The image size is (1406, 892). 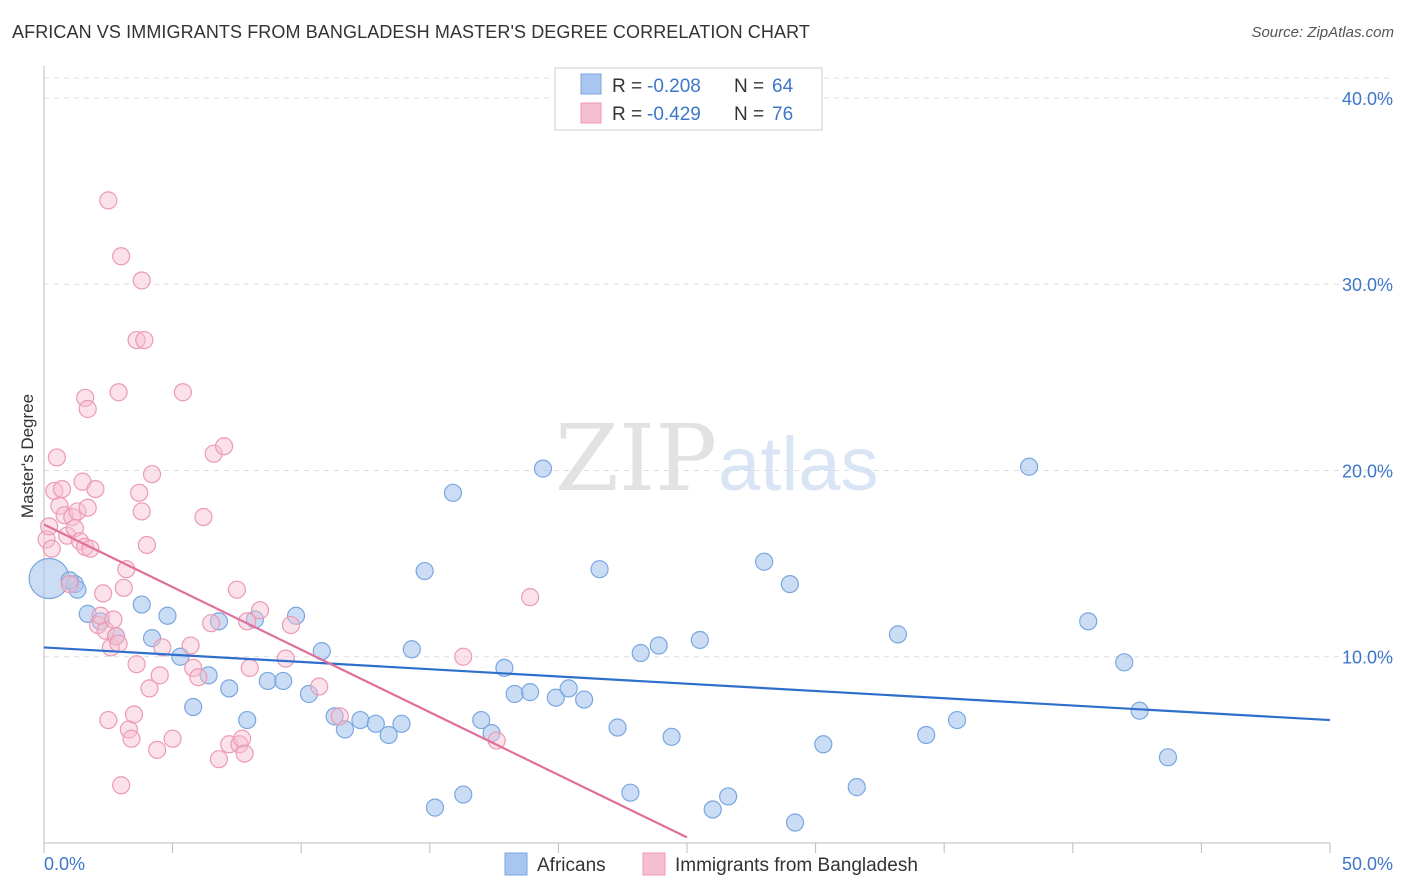 What do you see at coordinates (516, 864) in the screenshot?
I see `bottom-legend-africans-swatch` at bounding box center [516, 864].